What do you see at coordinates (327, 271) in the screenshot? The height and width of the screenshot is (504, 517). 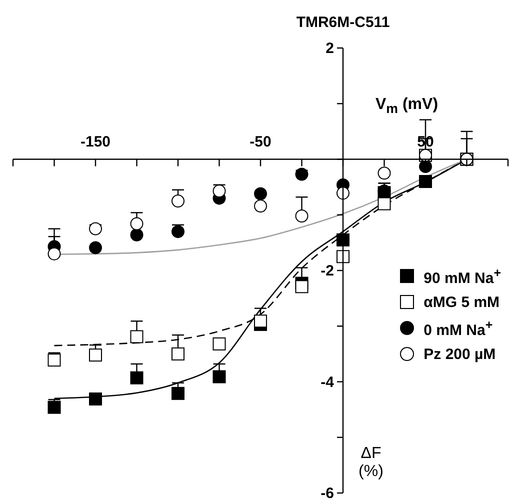 I see `y-tick-label: -2` at bounding box center [327, 271].